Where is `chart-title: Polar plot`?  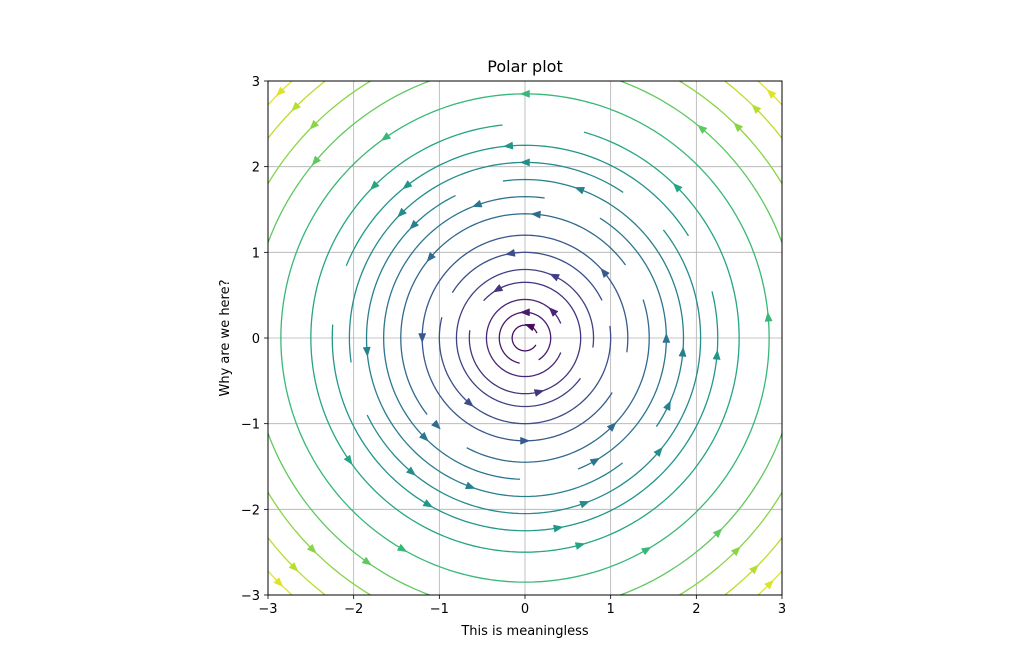
chart-title: Polar plot is located at coordinates (524, 66).